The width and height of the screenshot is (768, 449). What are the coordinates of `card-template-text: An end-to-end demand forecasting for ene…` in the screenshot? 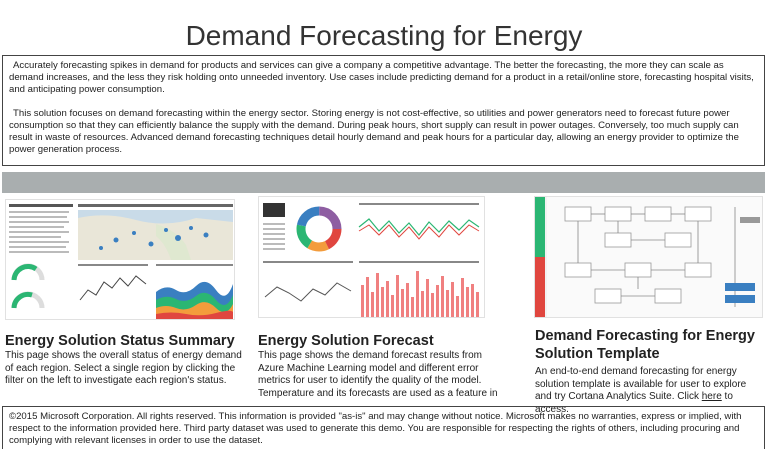 It's located at (647, 391).